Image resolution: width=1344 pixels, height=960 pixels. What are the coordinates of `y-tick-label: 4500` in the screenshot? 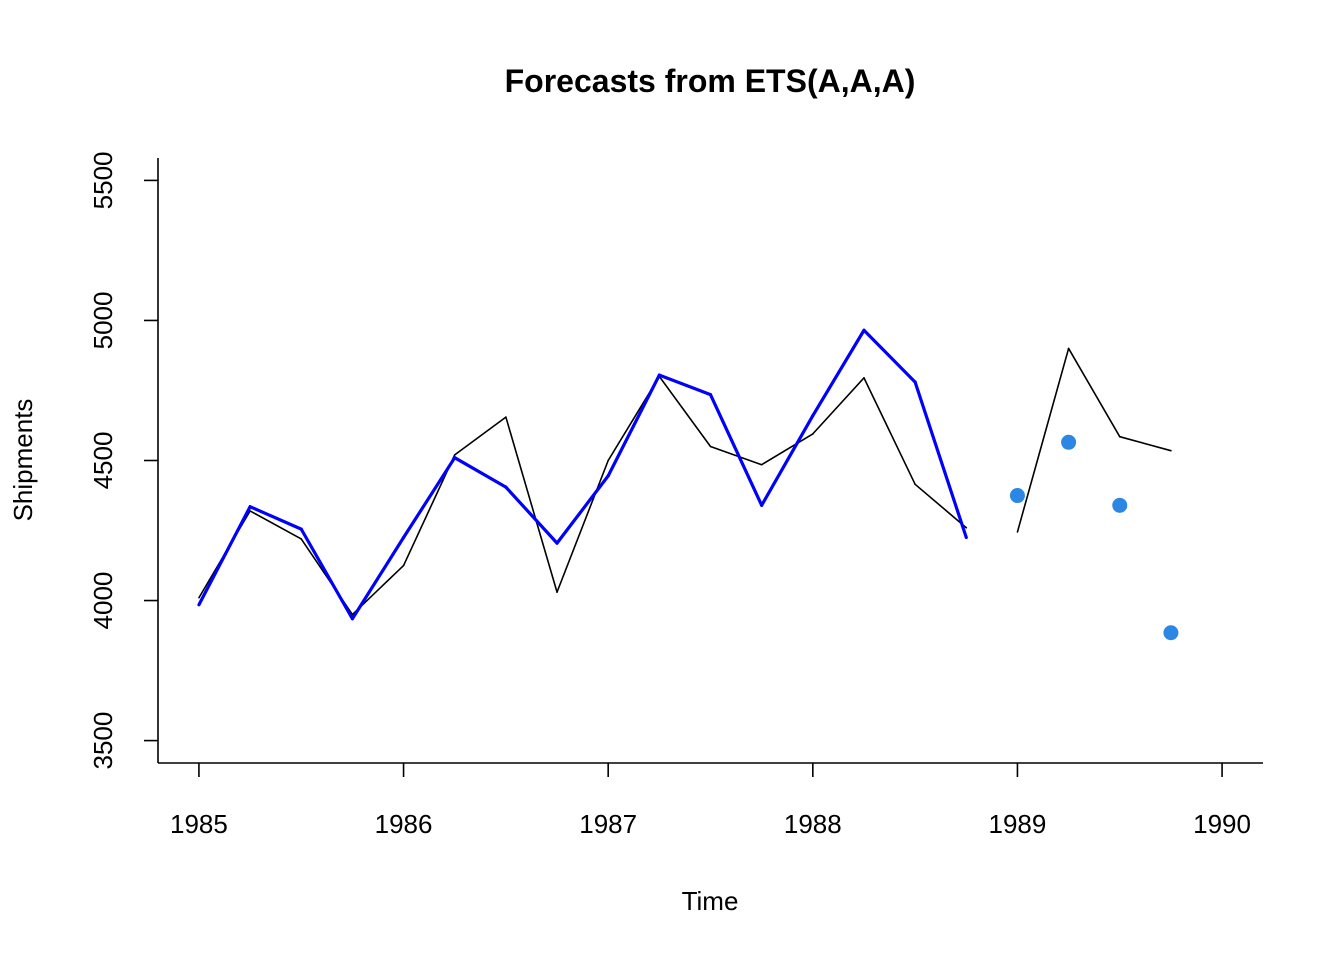 It's located at (103, 461).